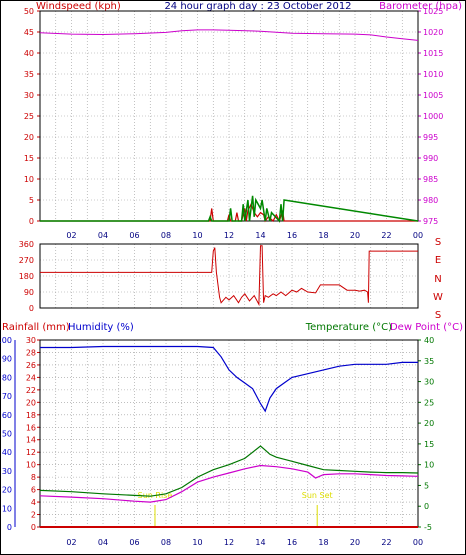  I want to click on p1-right-tick-label: 1025, so click(433, 11).